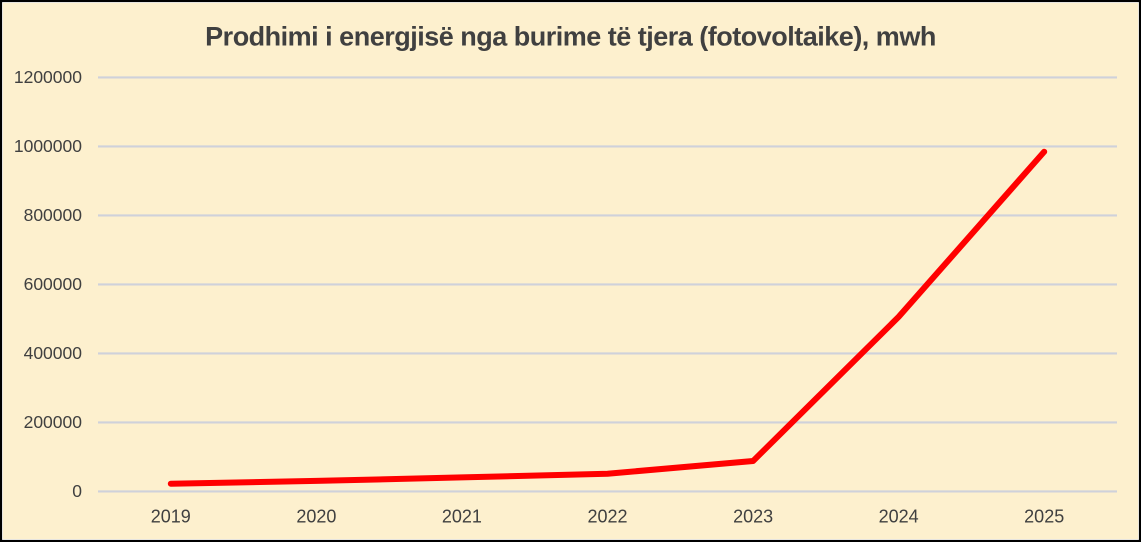 Image resolution: width=1141 pixels, height=542 pixels. I want to click on svg-text: 2024, so click(899, 516).